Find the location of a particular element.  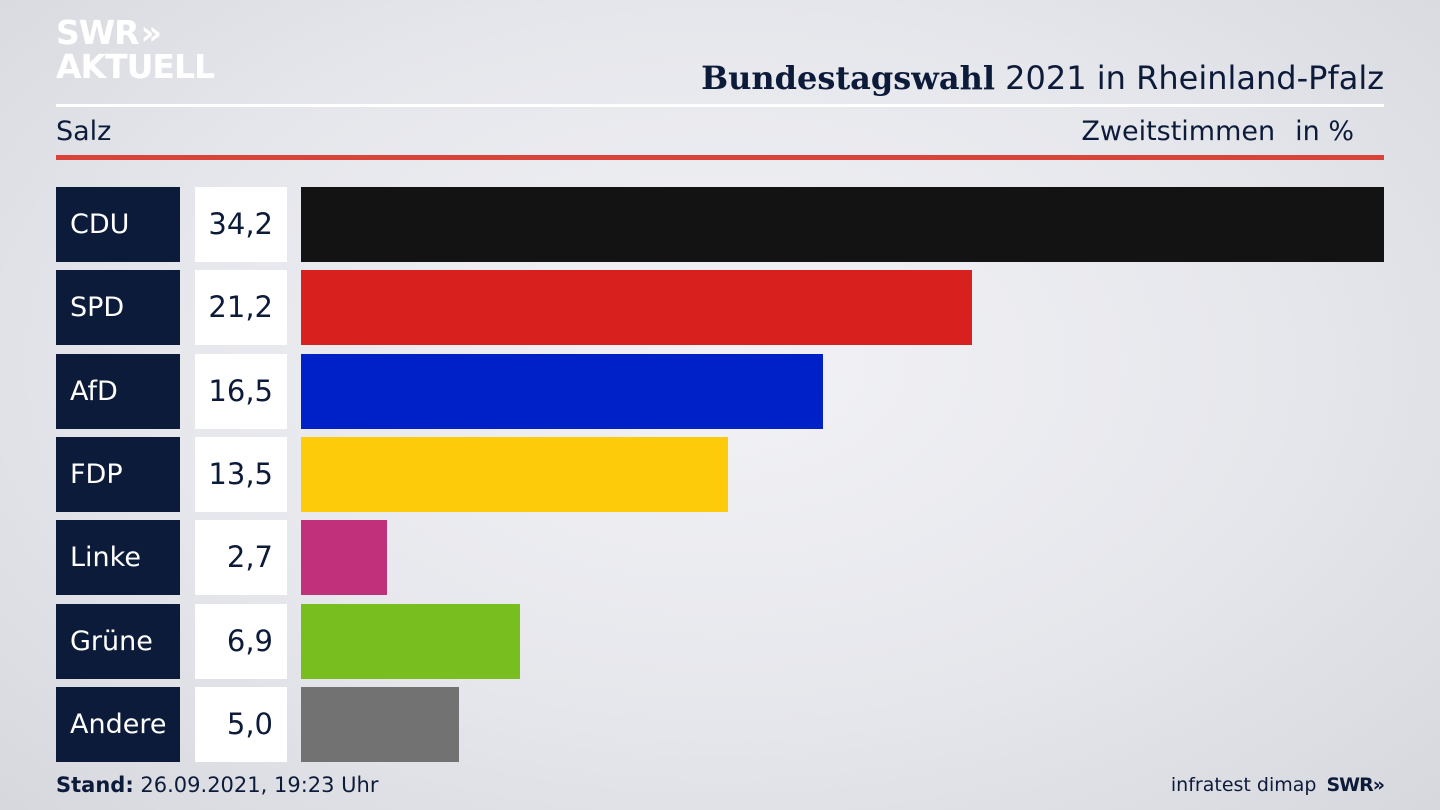

header-divider is located at coordinates (720, 105).